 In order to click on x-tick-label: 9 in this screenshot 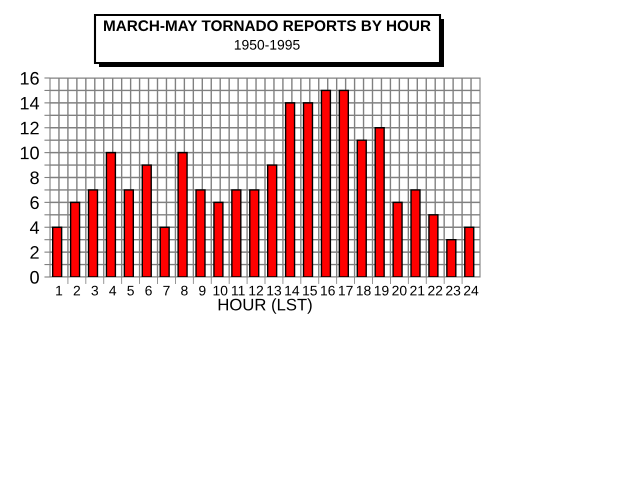, I will do `click(202, 291)`.